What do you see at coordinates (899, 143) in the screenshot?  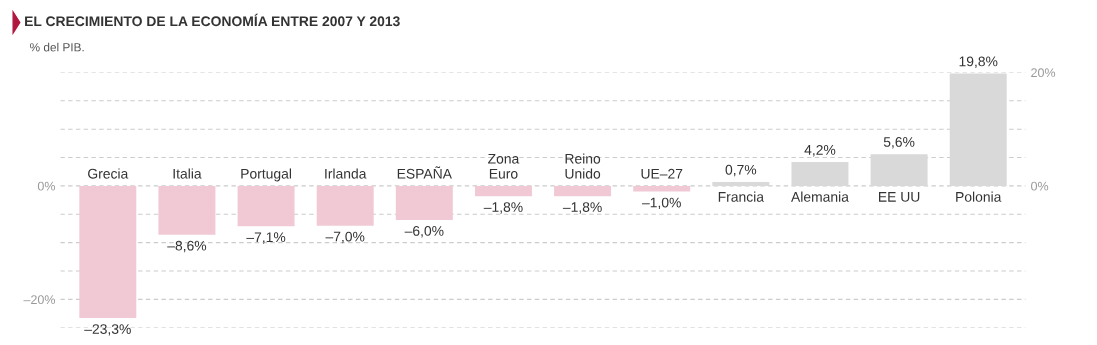 I see `data-label: 5,6%` at bounding box center [899, 143].